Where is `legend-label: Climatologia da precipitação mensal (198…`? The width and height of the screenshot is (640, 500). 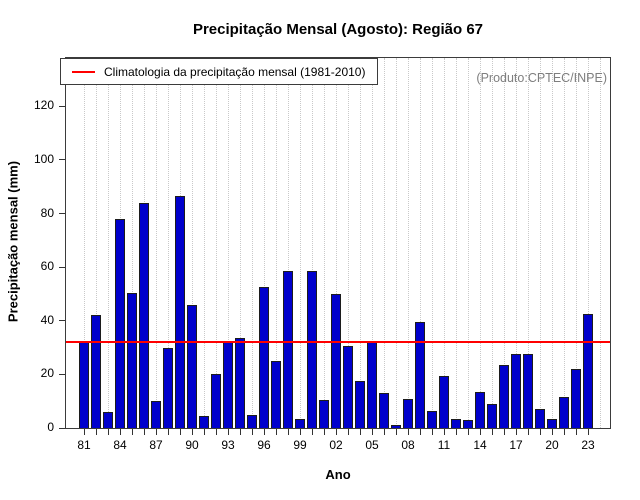
legend-label: Climatologia da precipitação mensal (198… is located at coordinates (235, 71).